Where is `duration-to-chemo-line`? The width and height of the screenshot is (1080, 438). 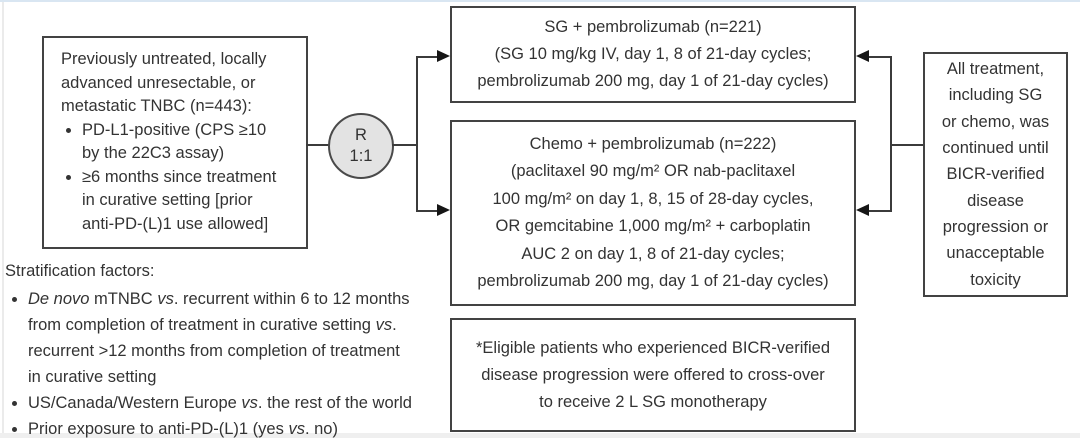
duration-to-chemo-line is located at coordinates (880, 211).